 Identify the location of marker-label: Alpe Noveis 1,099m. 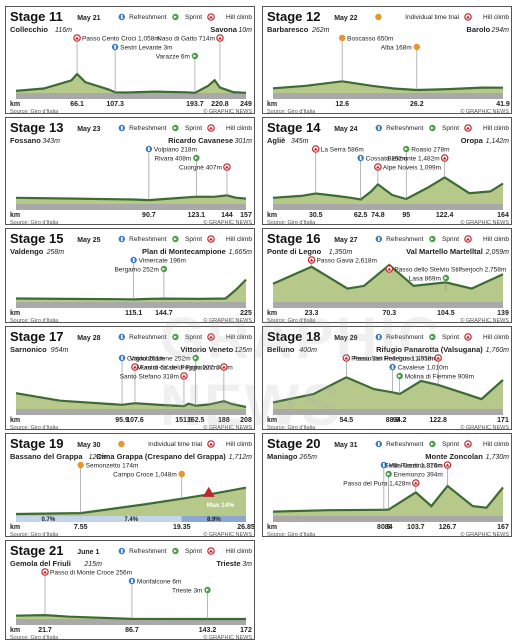
(412, 168).